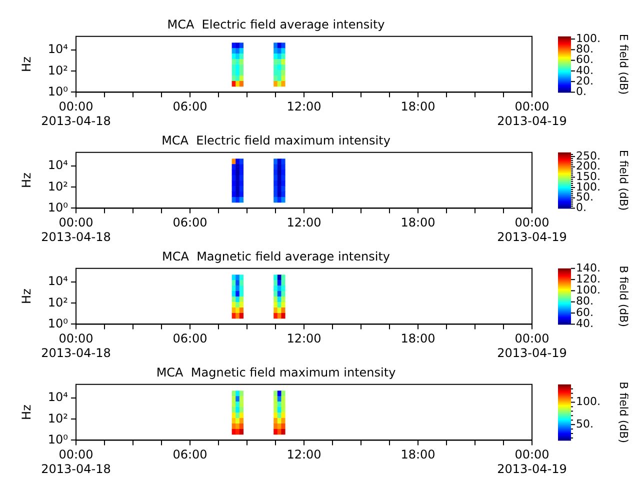  I want to click on chart-title: MCA Electric field maximum intensity, so click(276, 140).